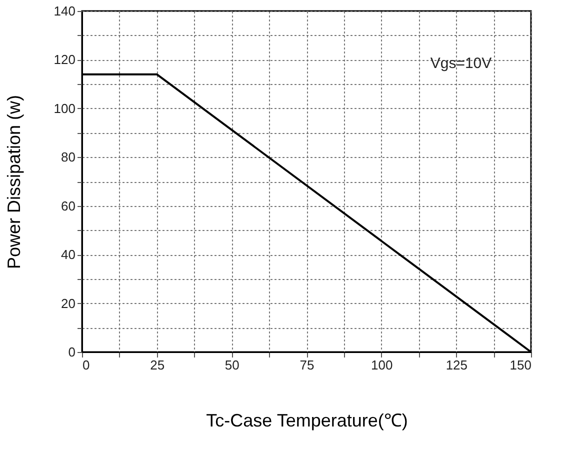  What do you see at coordinates (68, 206) in the screenshot?
I see `y-tick-label: 60` at bounding box center [68, 206].